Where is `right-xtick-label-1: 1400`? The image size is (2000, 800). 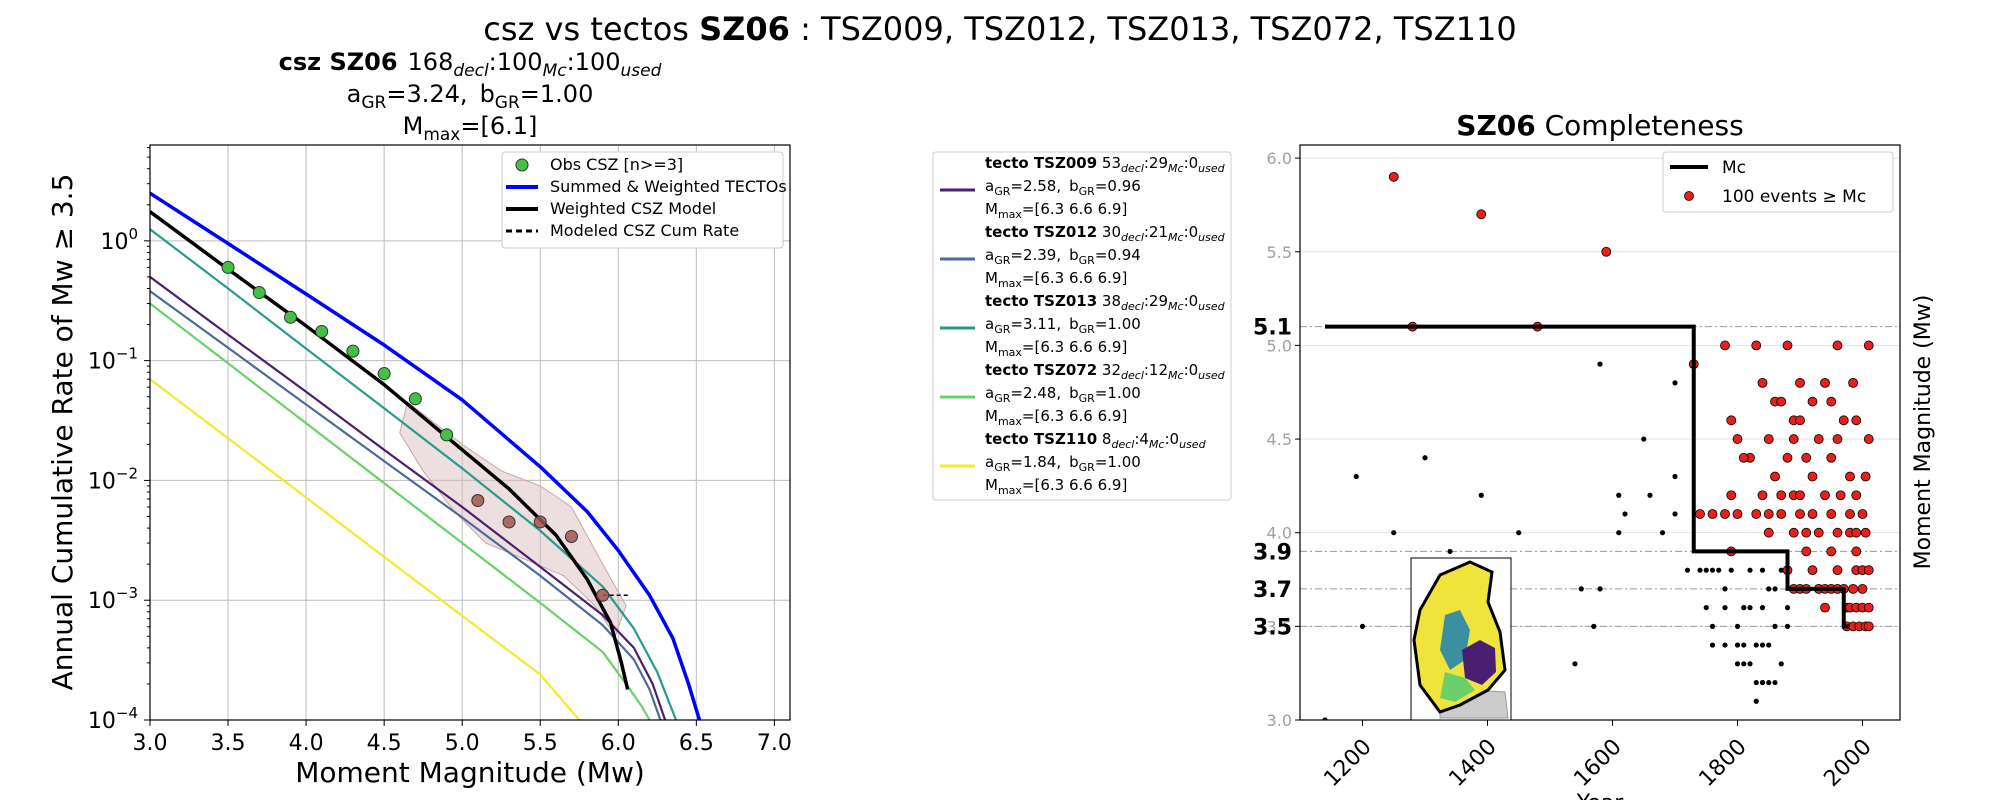
right-xtick-label-1: 1400 is located at coordinates (1472, 763).